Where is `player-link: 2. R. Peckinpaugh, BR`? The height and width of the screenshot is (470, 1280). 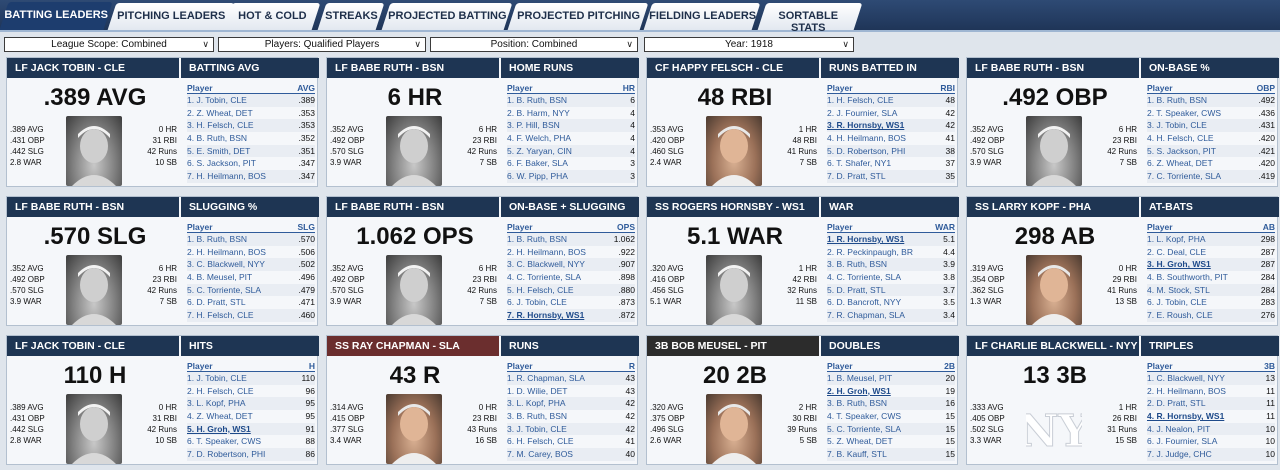 player-link: 2. R. Peckinpaugh, BR is located at coordinates (870, 251).